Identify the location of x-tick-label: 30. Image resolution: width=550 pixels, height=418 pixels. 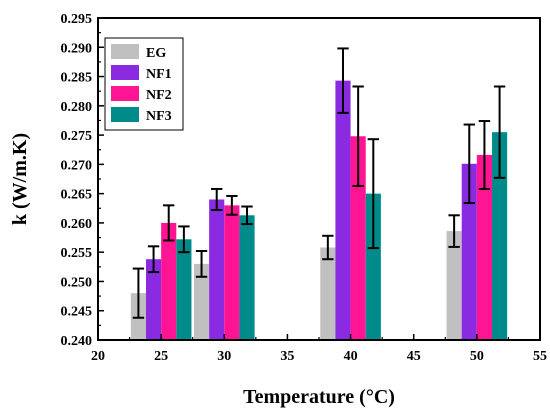
(224, 356).